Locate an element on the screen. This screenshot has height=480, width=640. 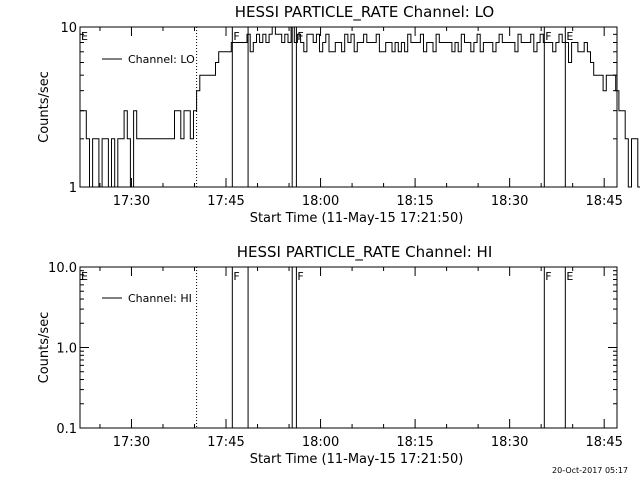
footer-timestamp: 20-Oct-2017 05:17 is located at coordinates (590, 470).